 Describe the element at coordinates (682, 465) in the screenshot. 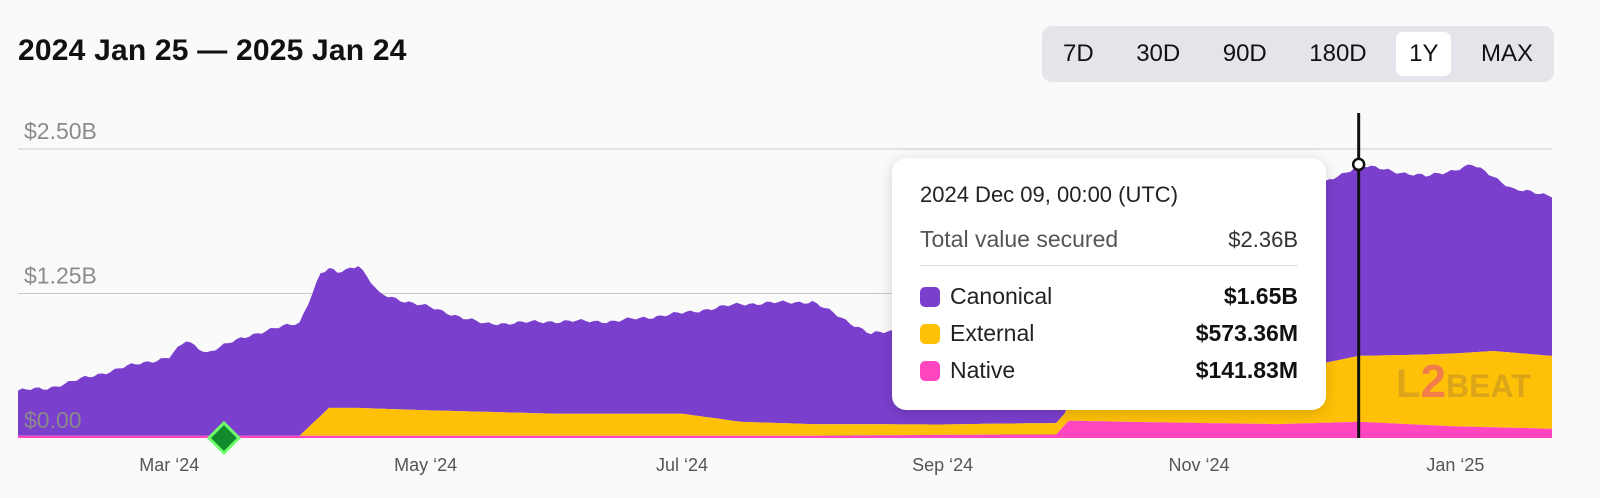

I see `x-tick-label: Jul ‘24` at that location.